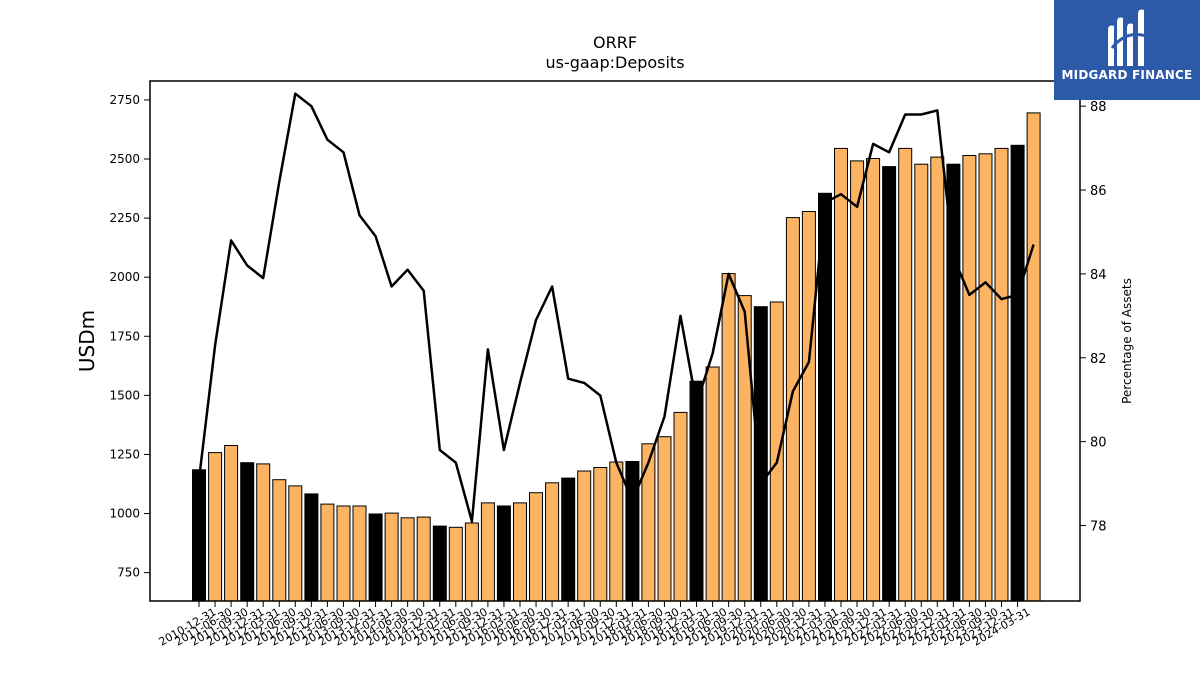 This screenshot has height=675, width=1200. What do you see at coordinates (124, 514) in the screenshot?
I see `y-tick-label: 1000` at bounding box center [124, 514].